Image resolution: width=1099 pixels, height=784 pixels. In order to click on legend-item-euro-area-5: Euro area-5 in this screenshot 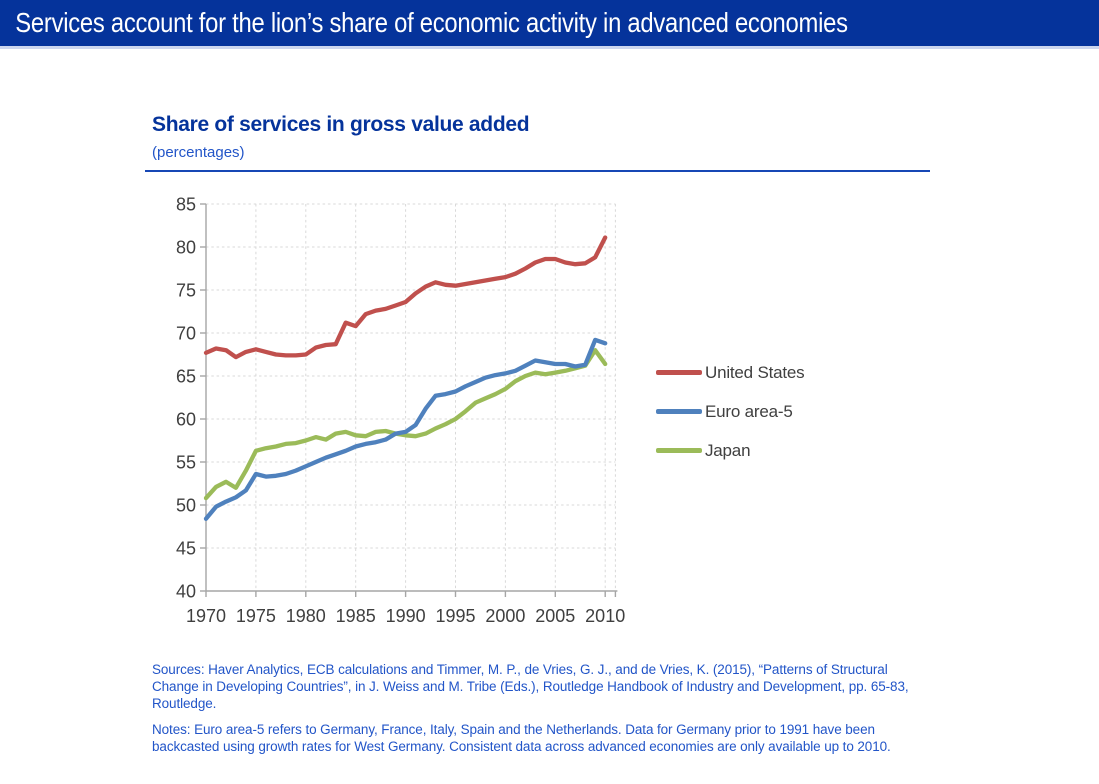, I will do `click(730, 411)`.